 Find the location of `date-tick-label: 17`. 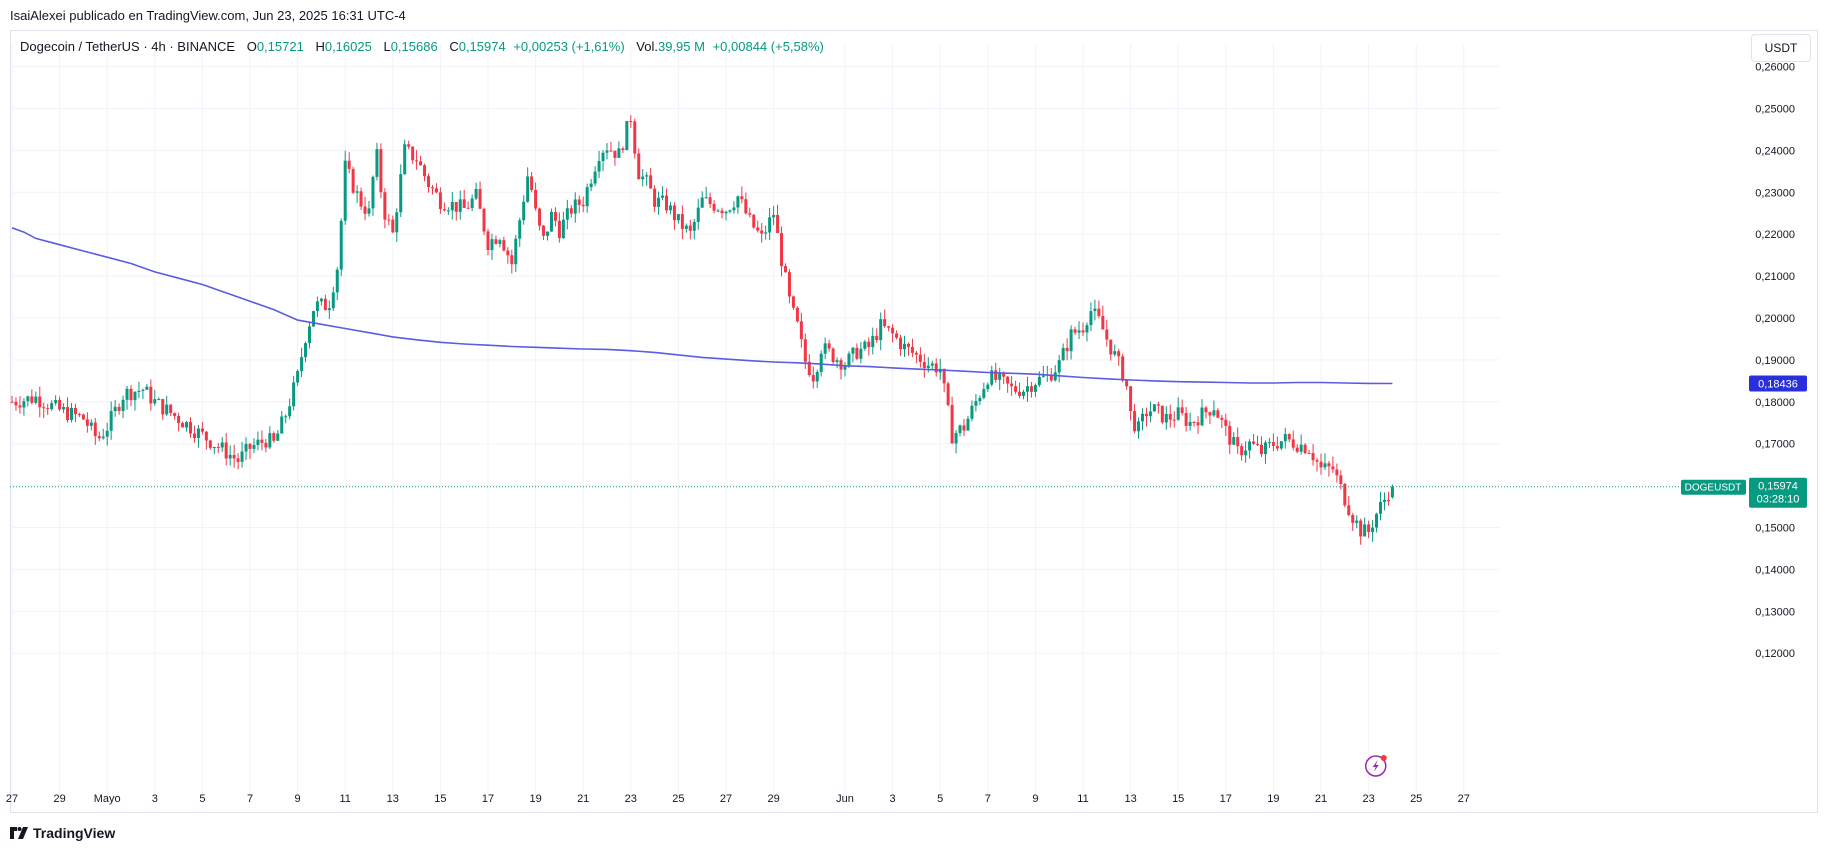

date-tick-label: 17 is located at coordinates (488, 799).